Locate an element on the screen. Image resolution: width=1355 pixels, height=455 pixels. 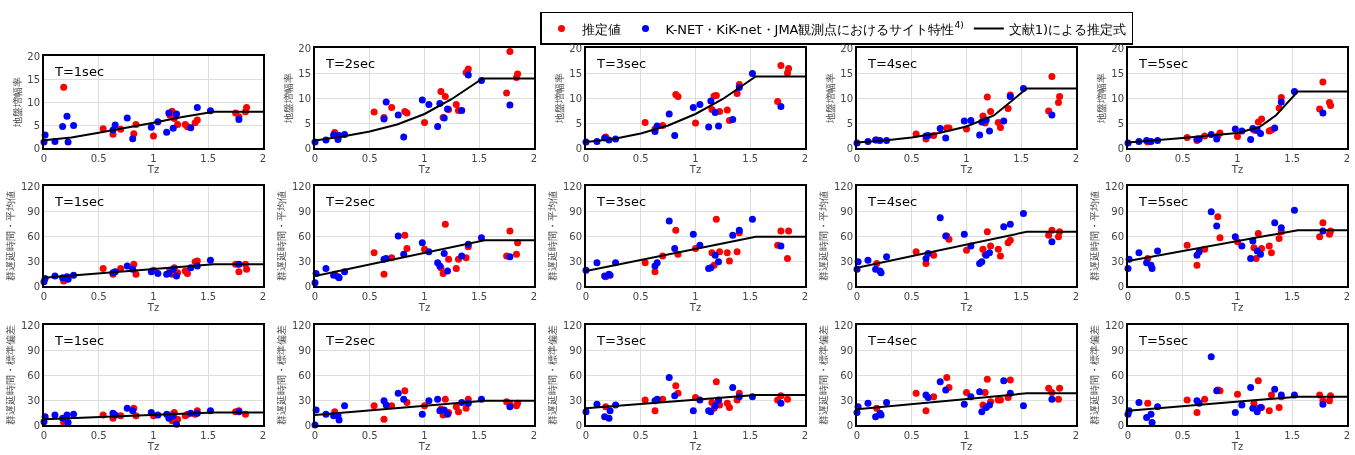
text: T=1sec is located at coordinates (79, 202).